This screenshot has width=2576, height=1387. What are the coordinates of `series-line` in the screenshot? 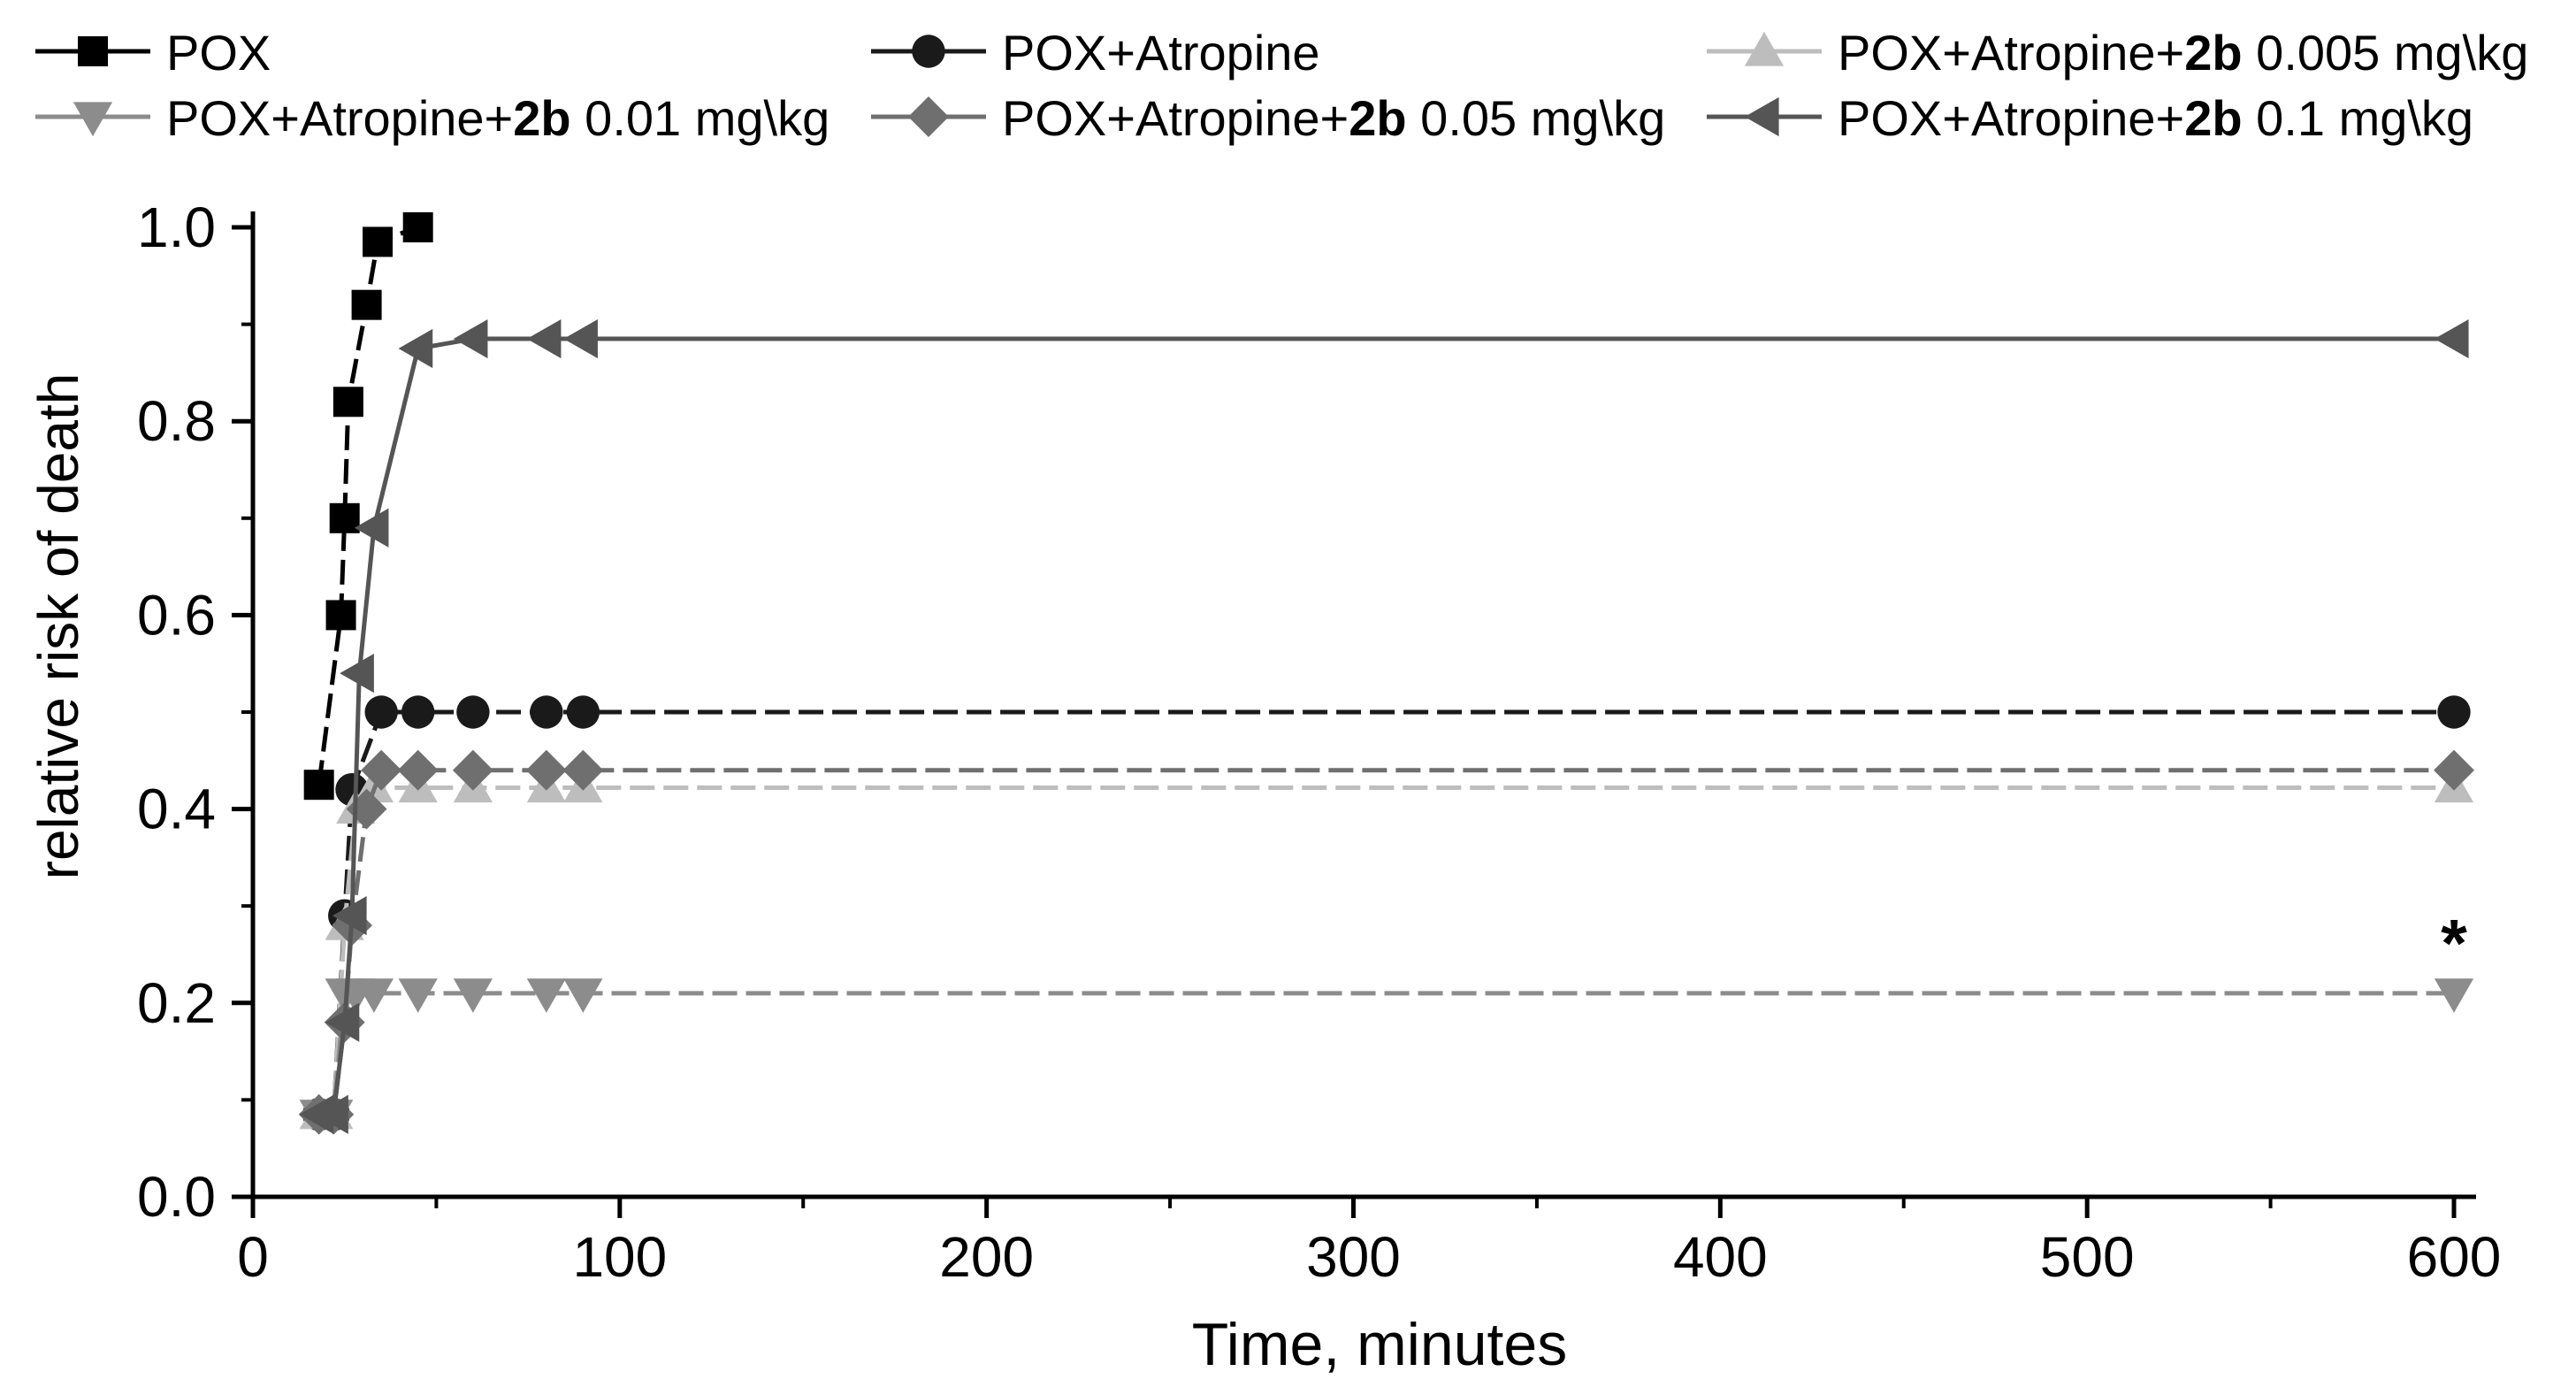 It's located at (1386, 1054).